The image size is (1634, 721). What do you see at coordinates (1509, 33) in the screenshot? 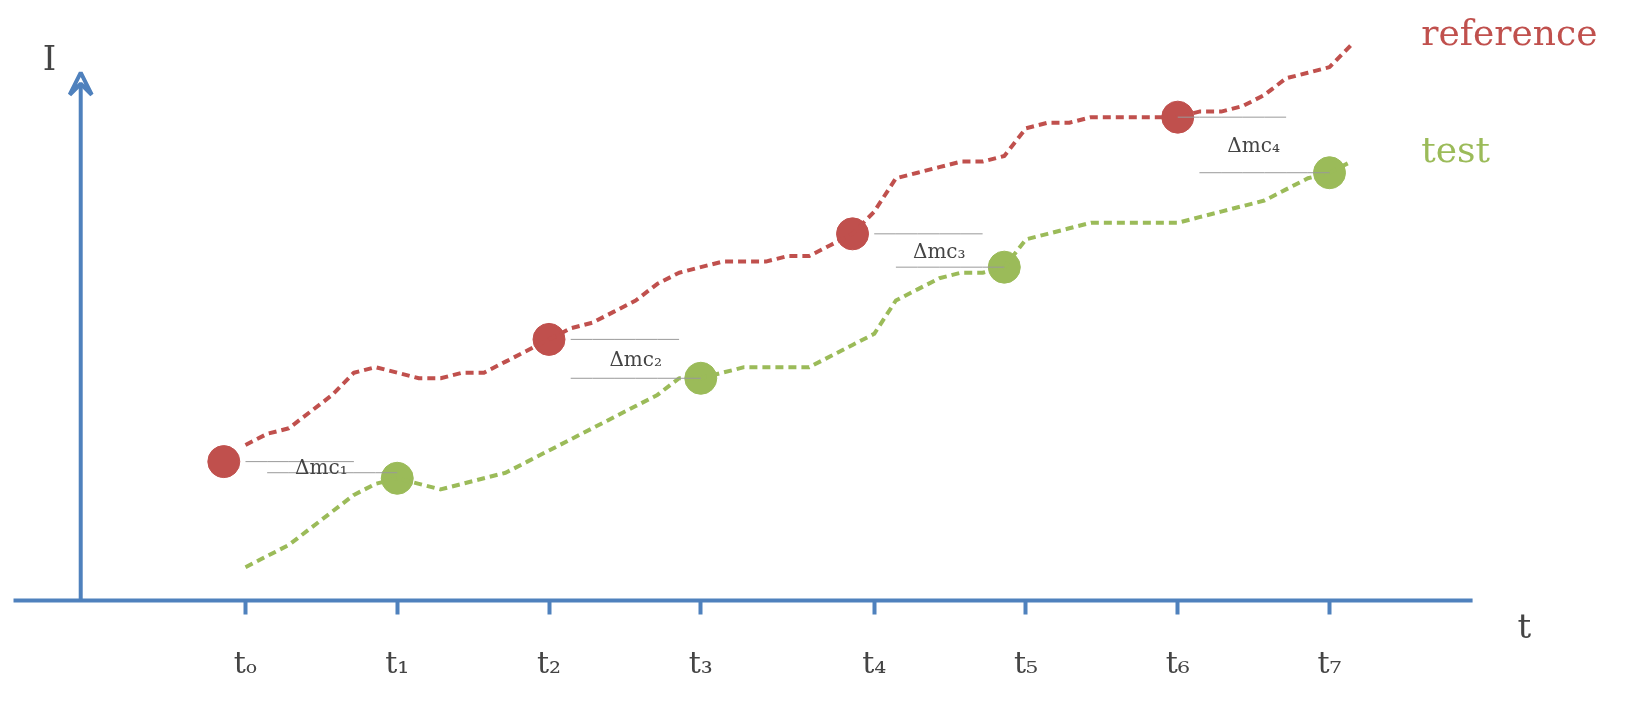
I see `series-label: reference` at bounding box center [1509, 33].